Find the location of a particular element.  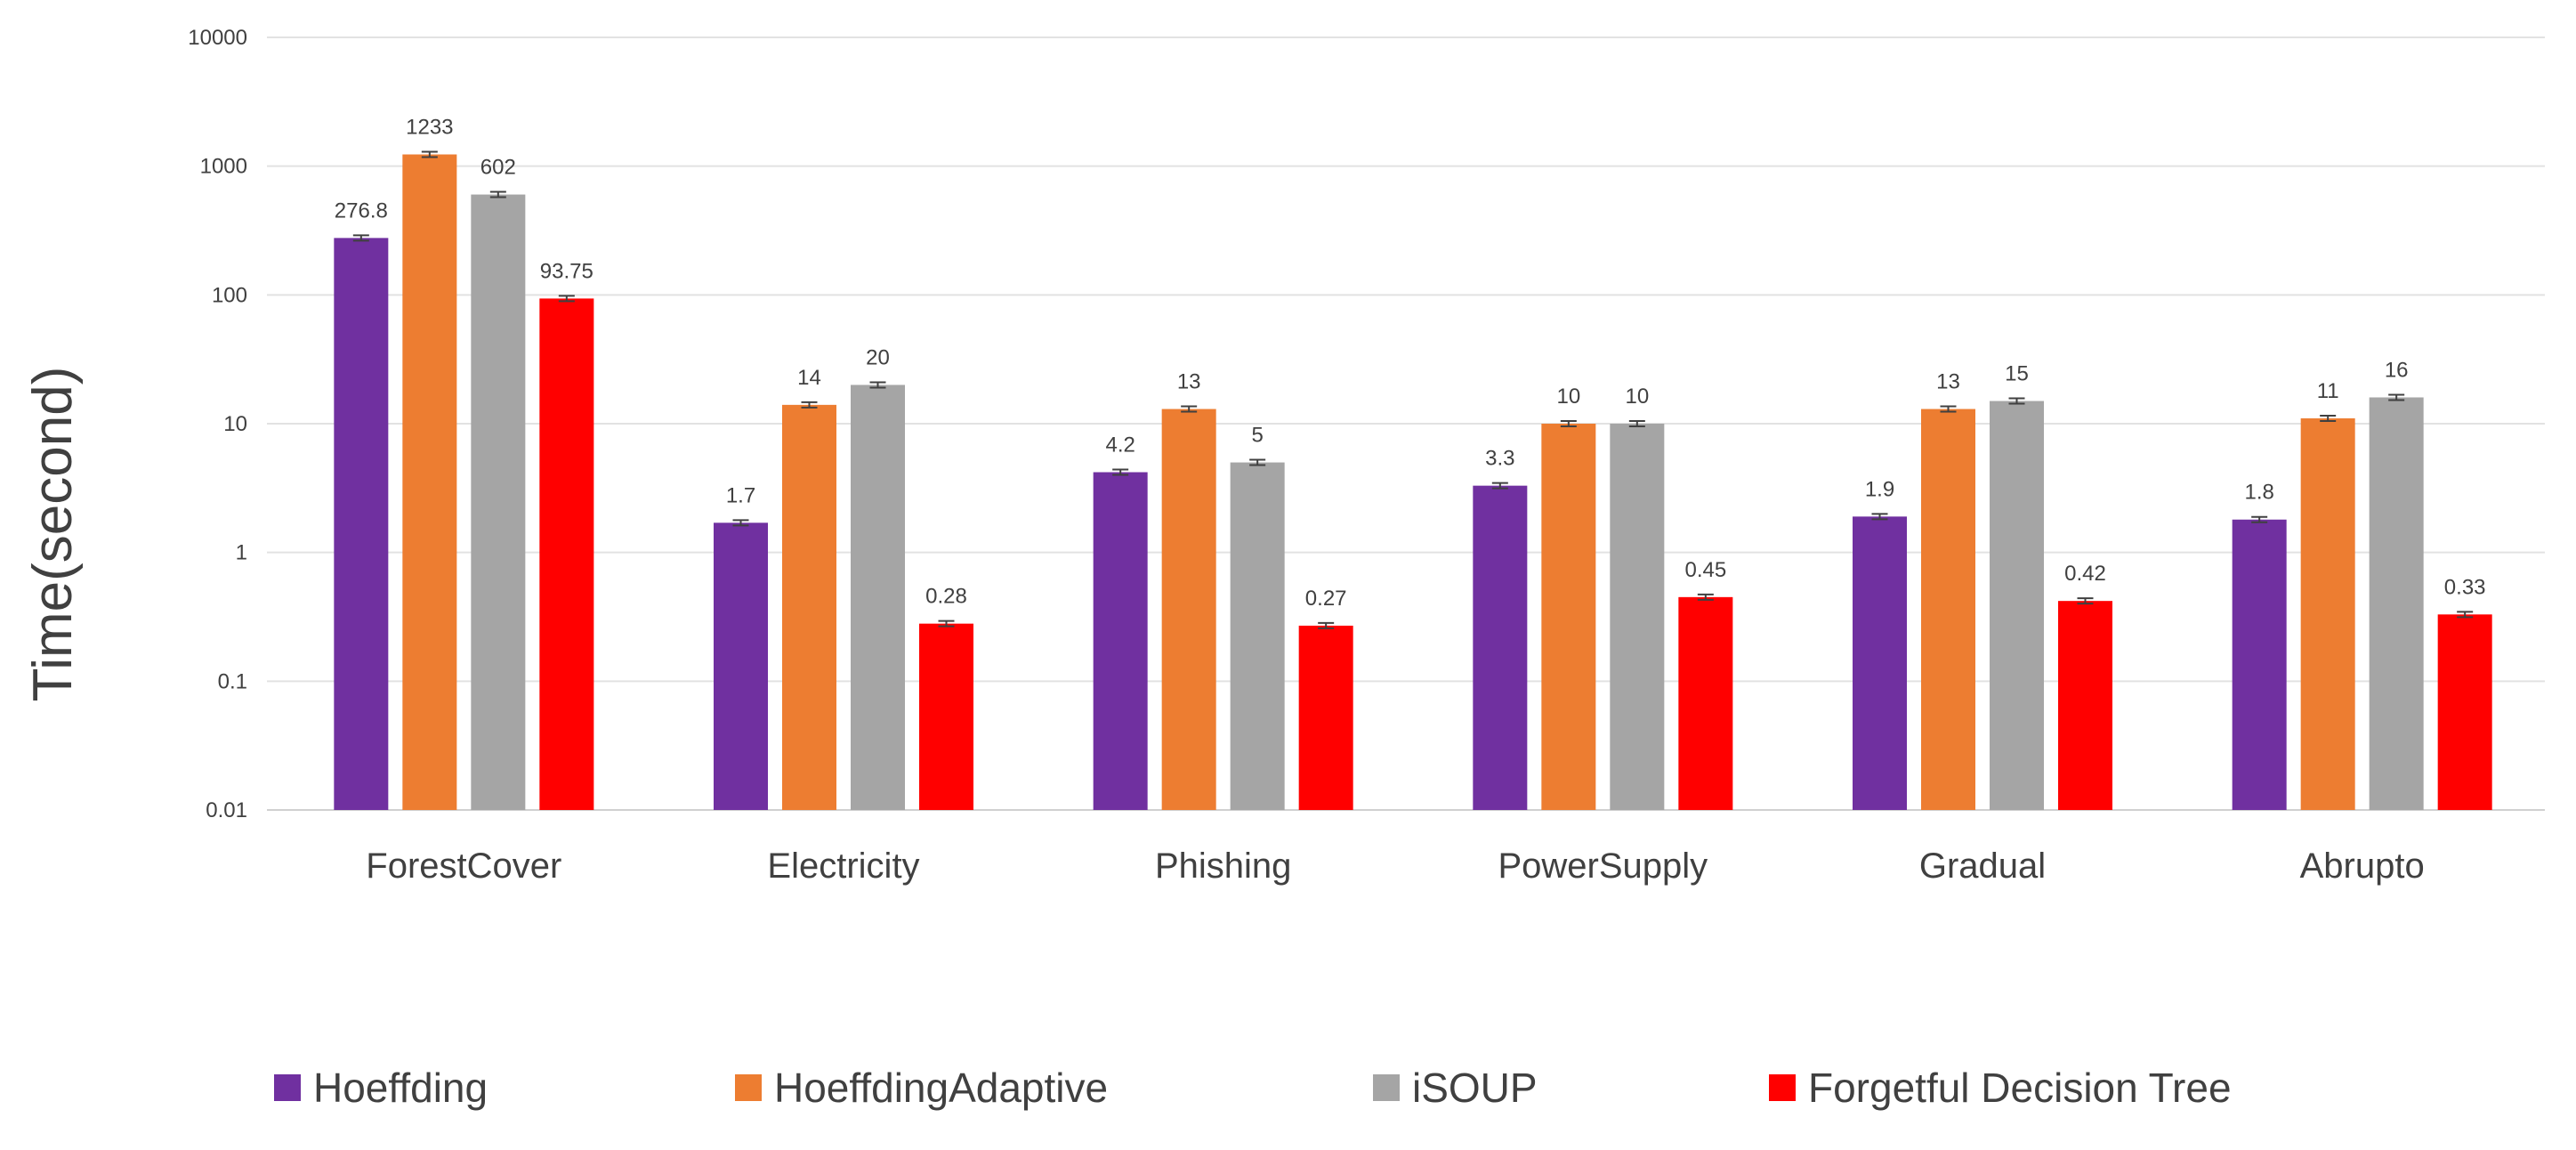

data-label: 0.42 is located at coordinates (2085, 574).